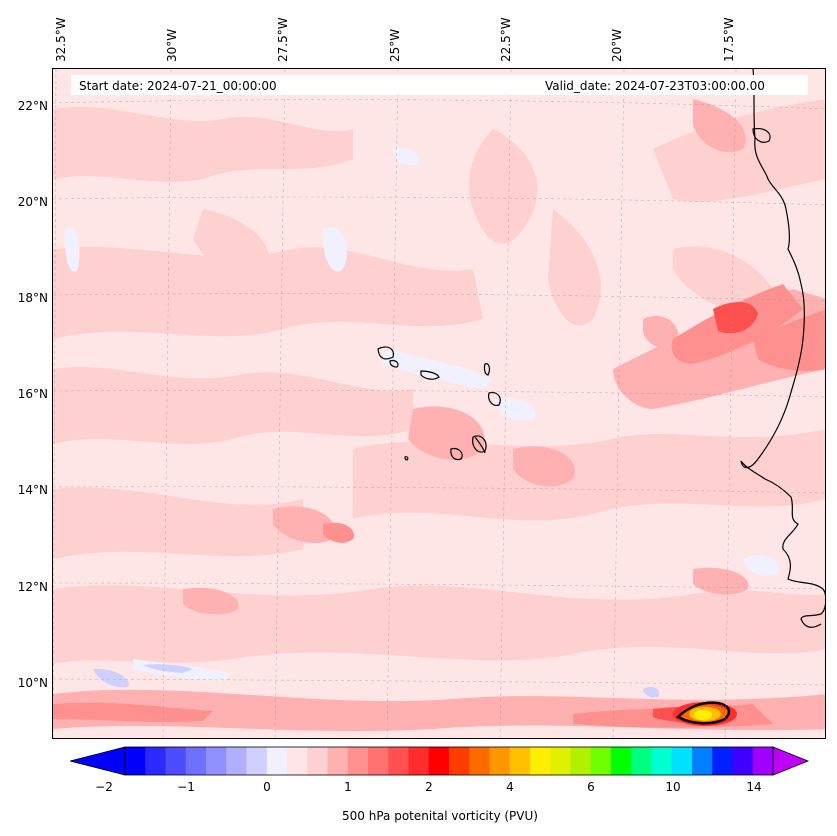 Image resolution: width=837 pixels, height=836 pixels. What do you see at coordinates (178, 86) in the screenshot?
I see `start-date-label: Start date: 2024-07-21_00:00:00` at bounding box center [178, 86].